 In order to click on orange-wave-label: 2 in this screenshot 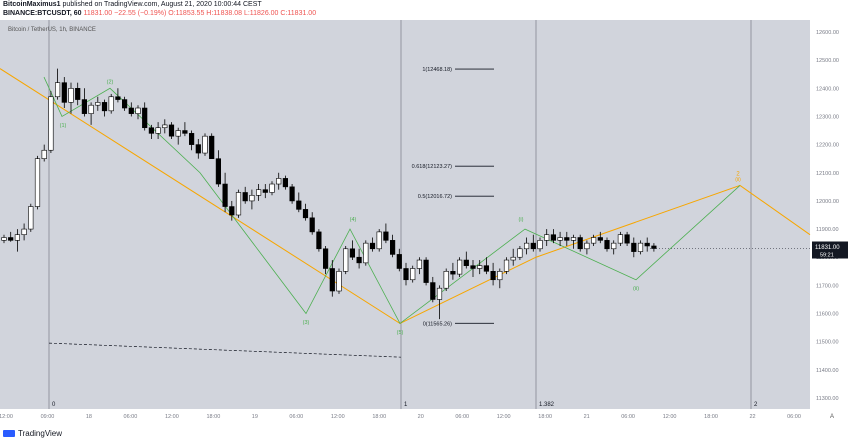, I will do `click(738, 174)`.